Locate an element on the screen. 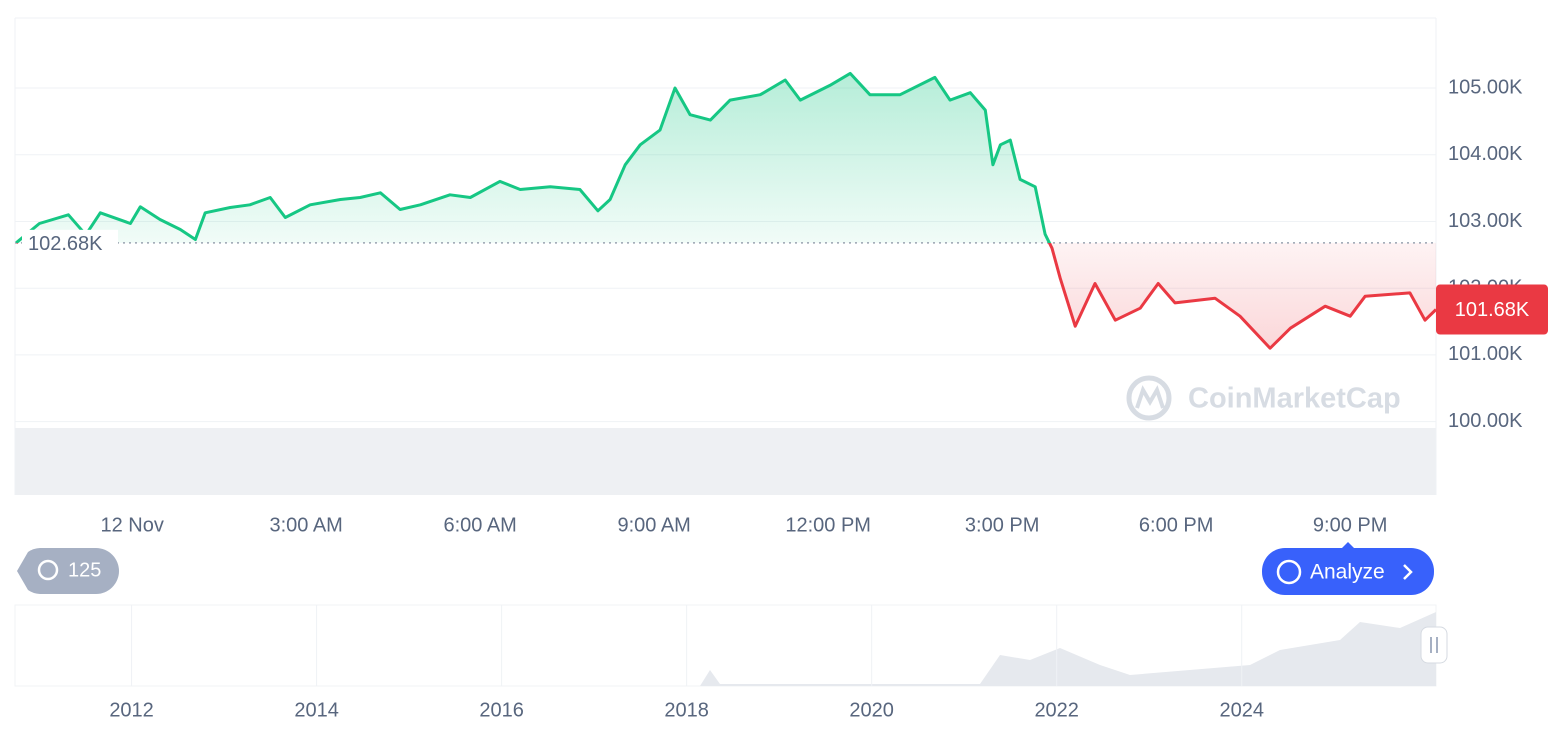 This screenshot has height=732, width=1566. x-tick-label: 9:00 AM is located at coordinates (653, 525).